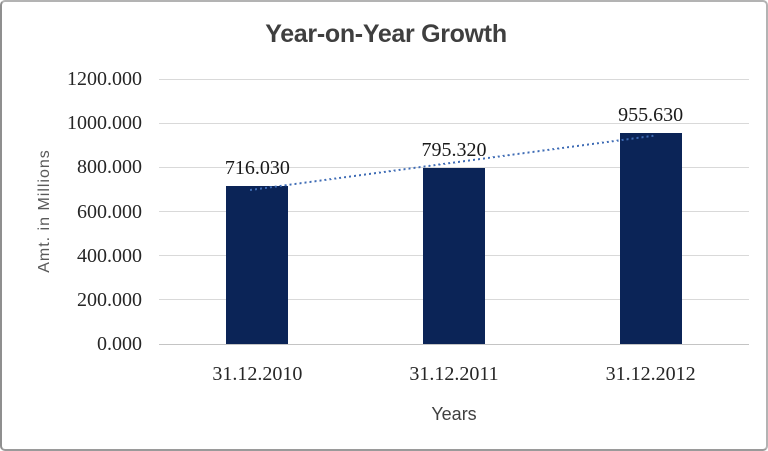  I want to click on y-tick-label: 200.000, so click(109, 299).